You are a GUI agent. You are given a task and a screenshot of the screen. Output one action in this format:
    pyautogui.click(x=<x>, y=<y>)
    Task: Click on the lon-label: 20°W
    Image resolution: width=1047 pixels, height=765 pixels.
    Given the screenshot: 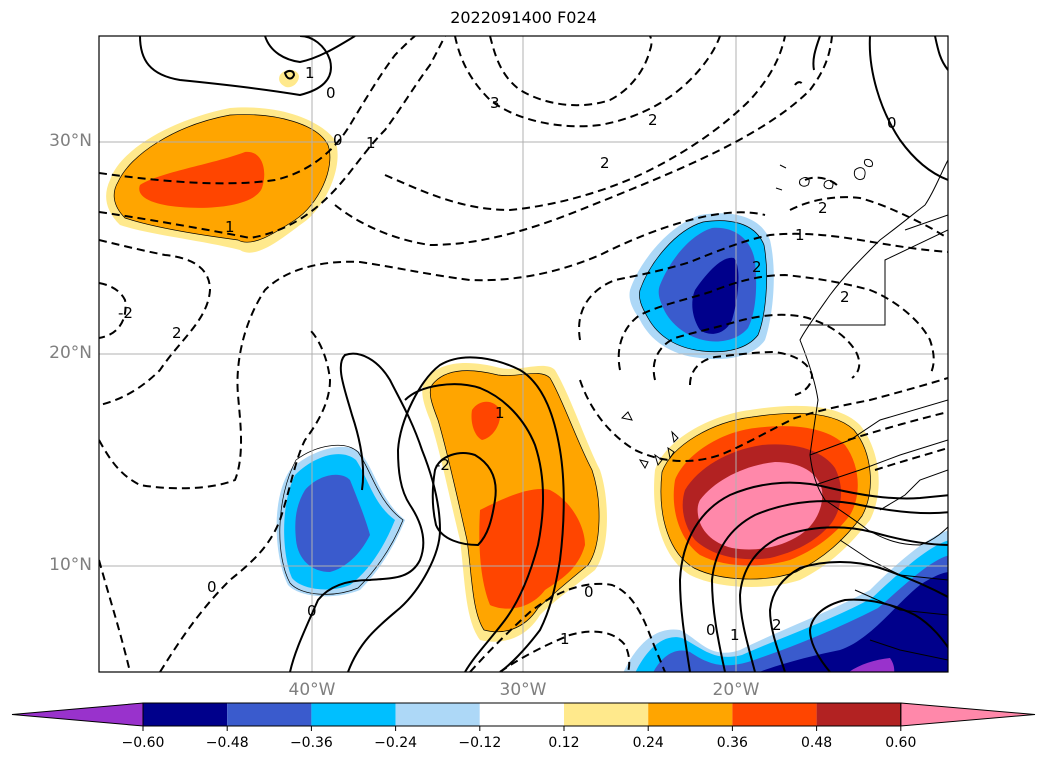 What is the action you would take?
    pyautogui.click(x=736, y=690)
    